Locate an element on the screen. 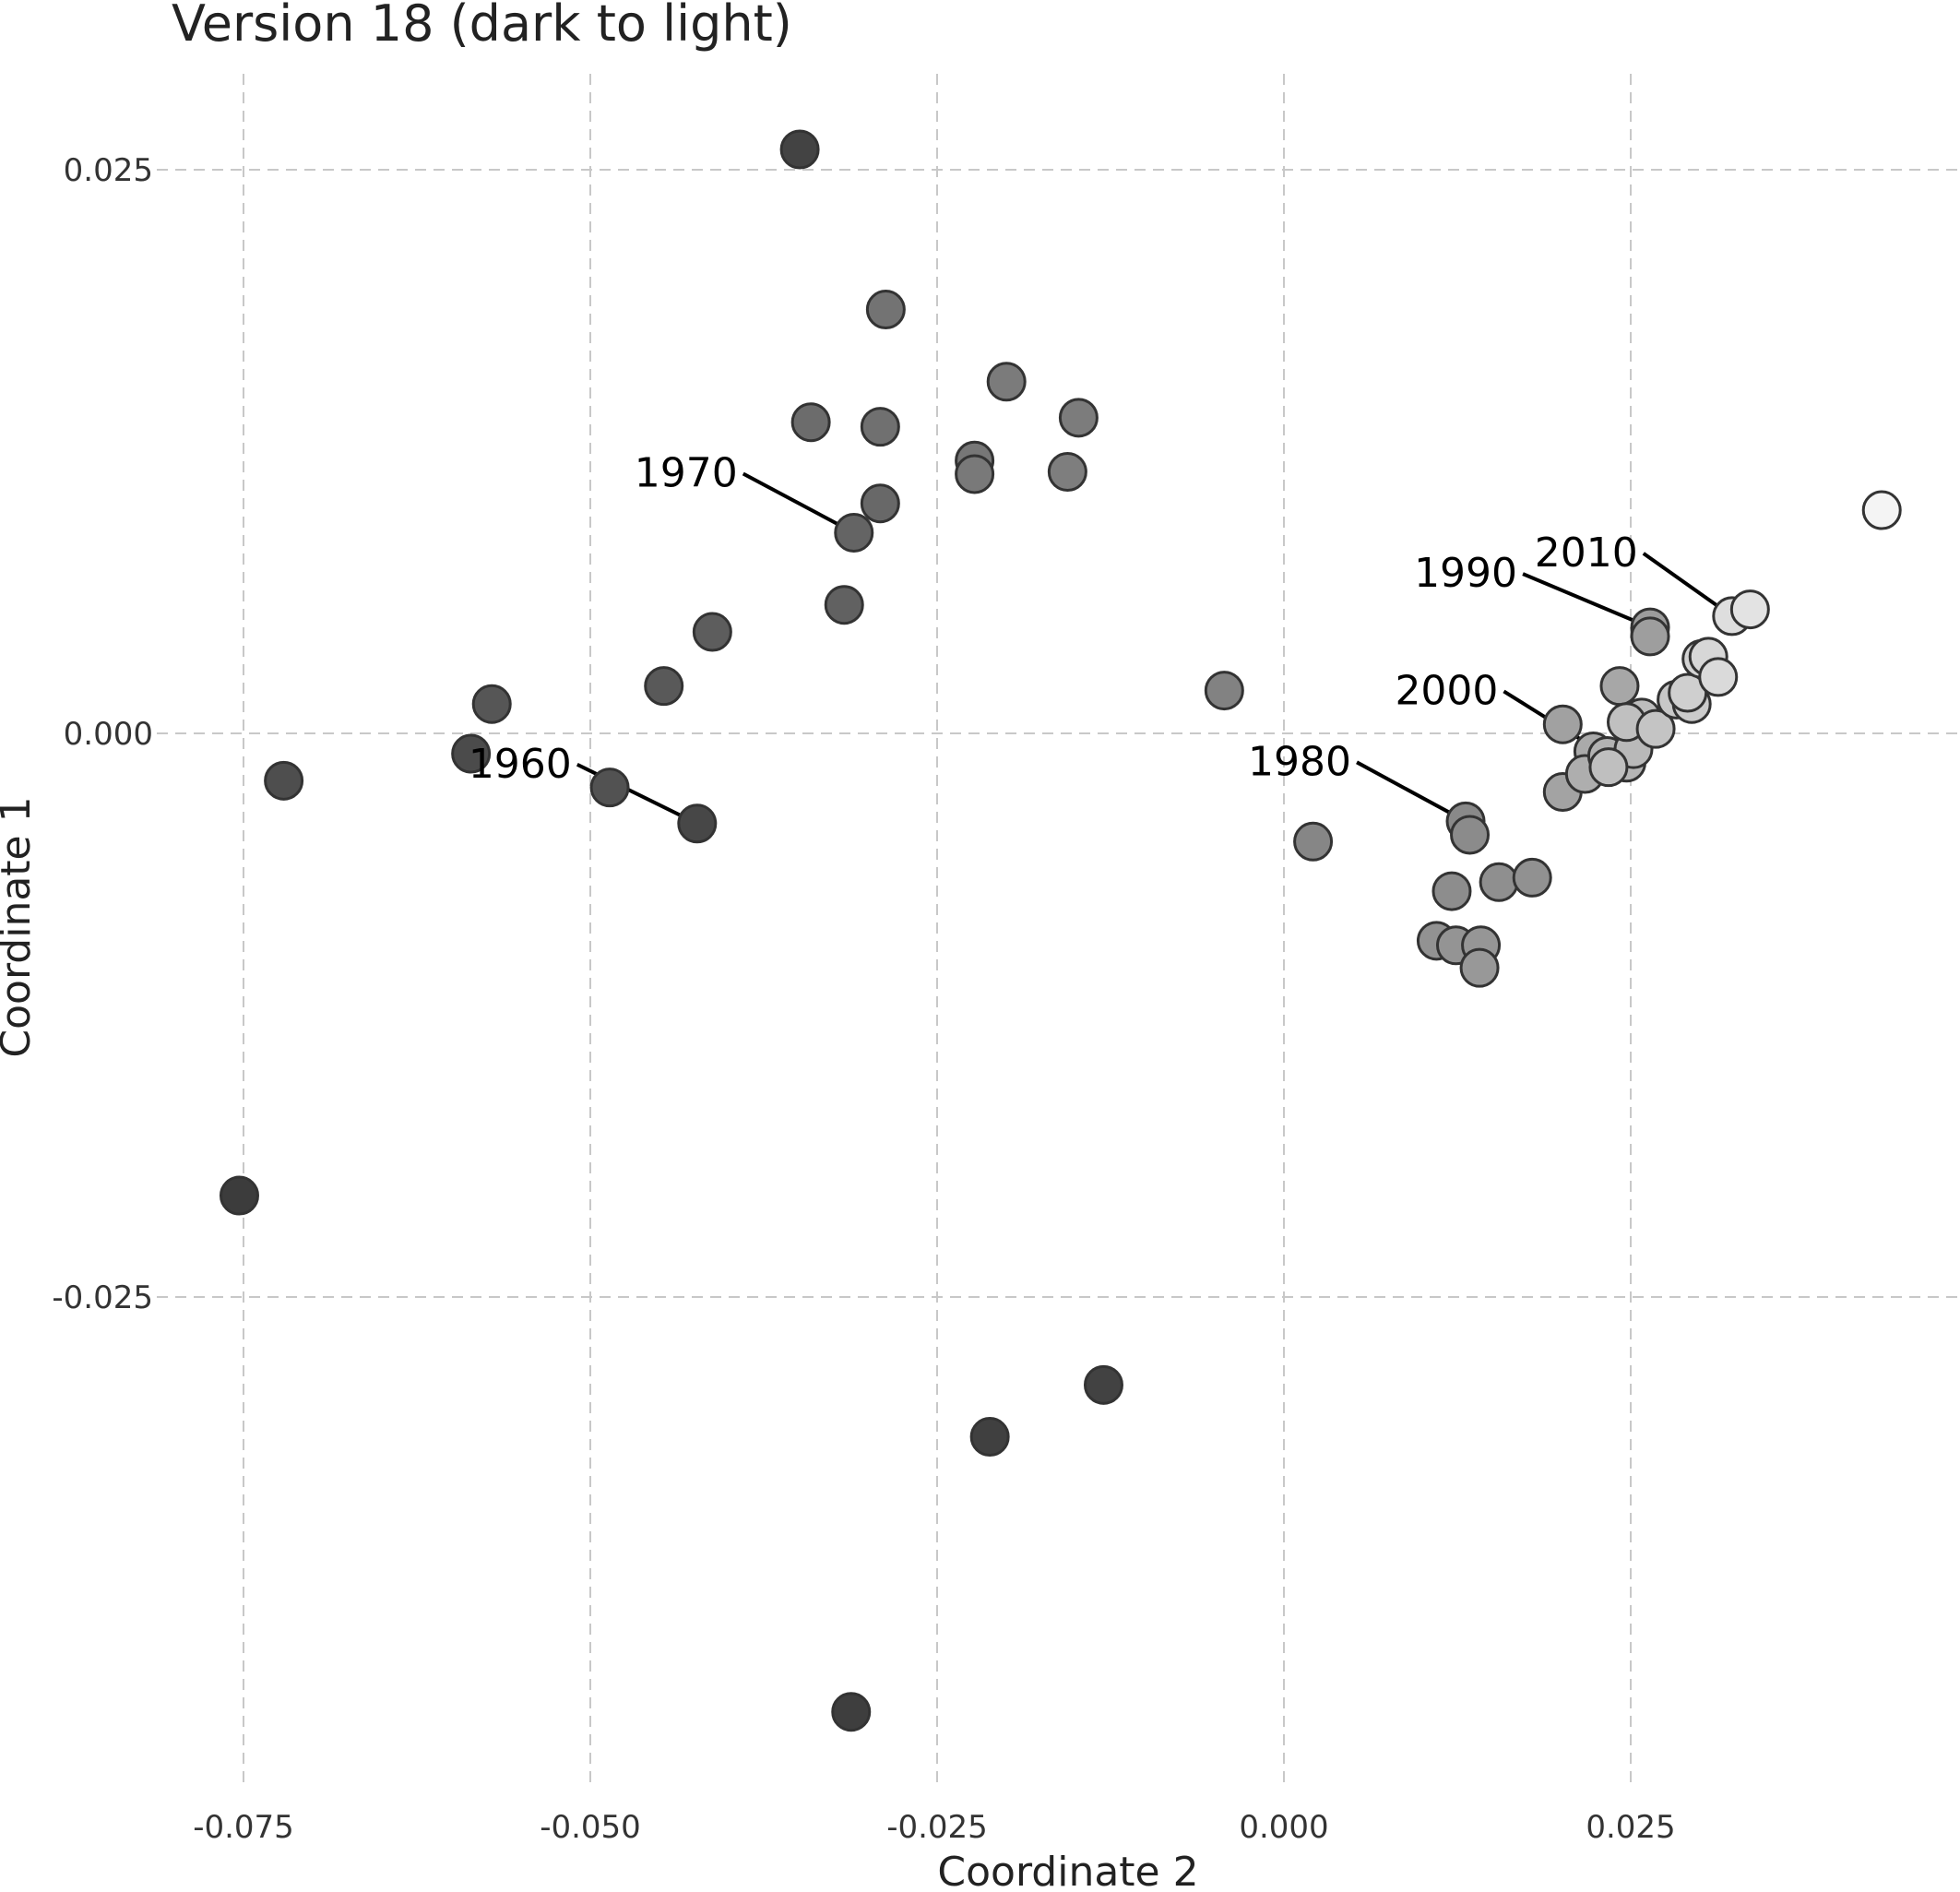 This screenshot has width=1960, height=1892. chart-title: Version 18 (dark to light) is located at coordinates (482, 26).